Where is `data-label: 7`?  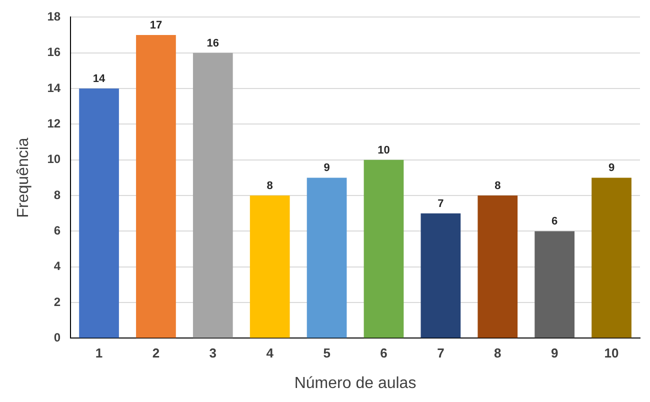 data-label: 7 is located at coordinates (441, 204).